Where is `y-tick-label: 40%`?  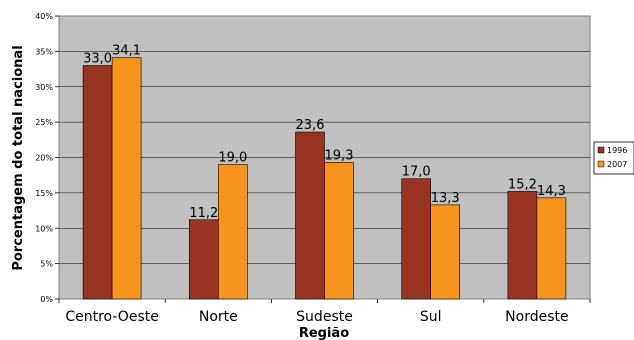 y-tick-label: 40% is located at coordinates (44, 16).